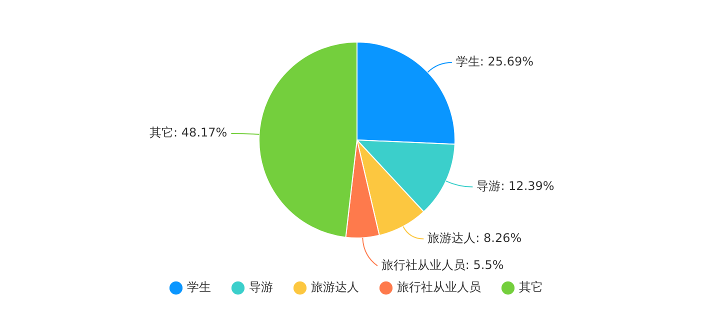 The image size is (714, 326). What do you see at coordinates (475, 237) in the screenshot?
I see `data-label: 旅游达人: 8.26%` at bounding box center [475, 237].